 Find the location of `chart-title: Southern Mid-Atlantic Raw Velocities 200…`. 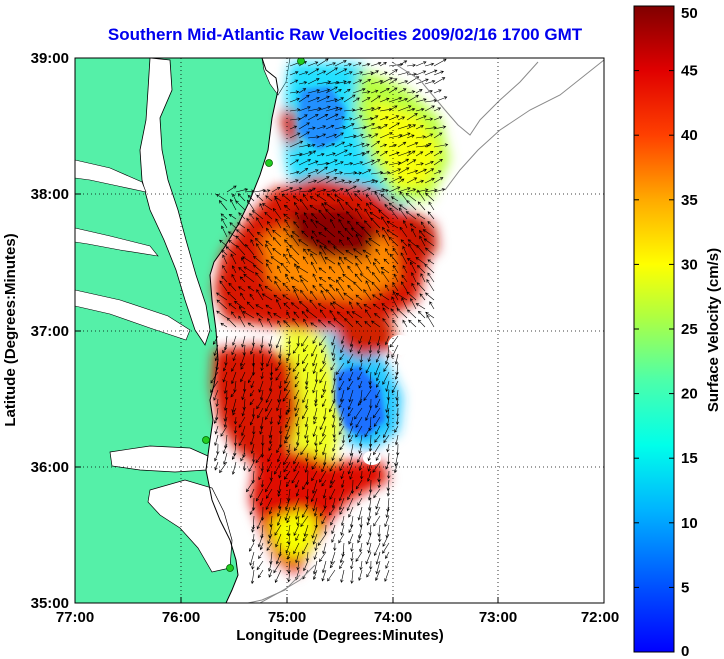

chart-title: Southern Mid-Atlantic Raw Velocities 200… is located at coordinates (345, 34).